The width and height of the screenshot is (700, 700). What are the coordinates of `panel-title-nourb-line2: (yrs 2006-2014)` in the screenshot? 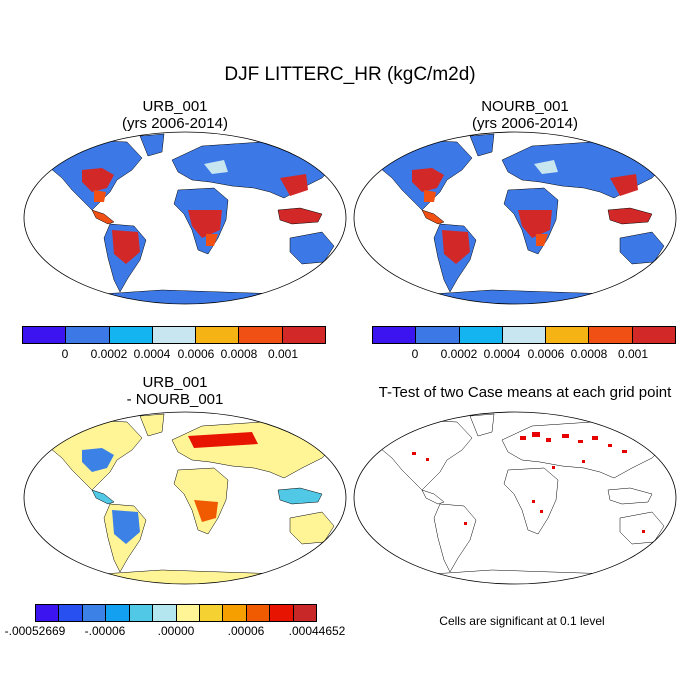 It's located at (525, 123).